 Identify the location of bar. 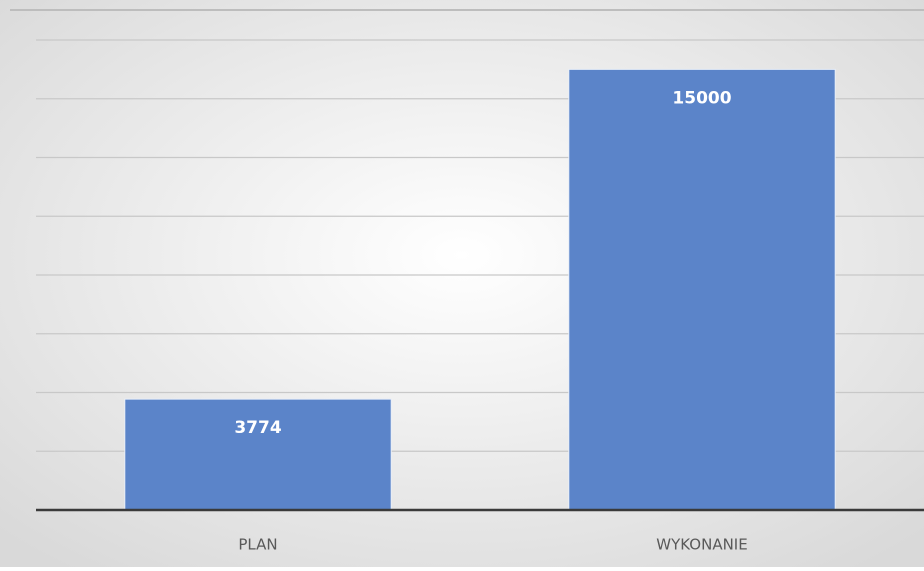
(258, 454).